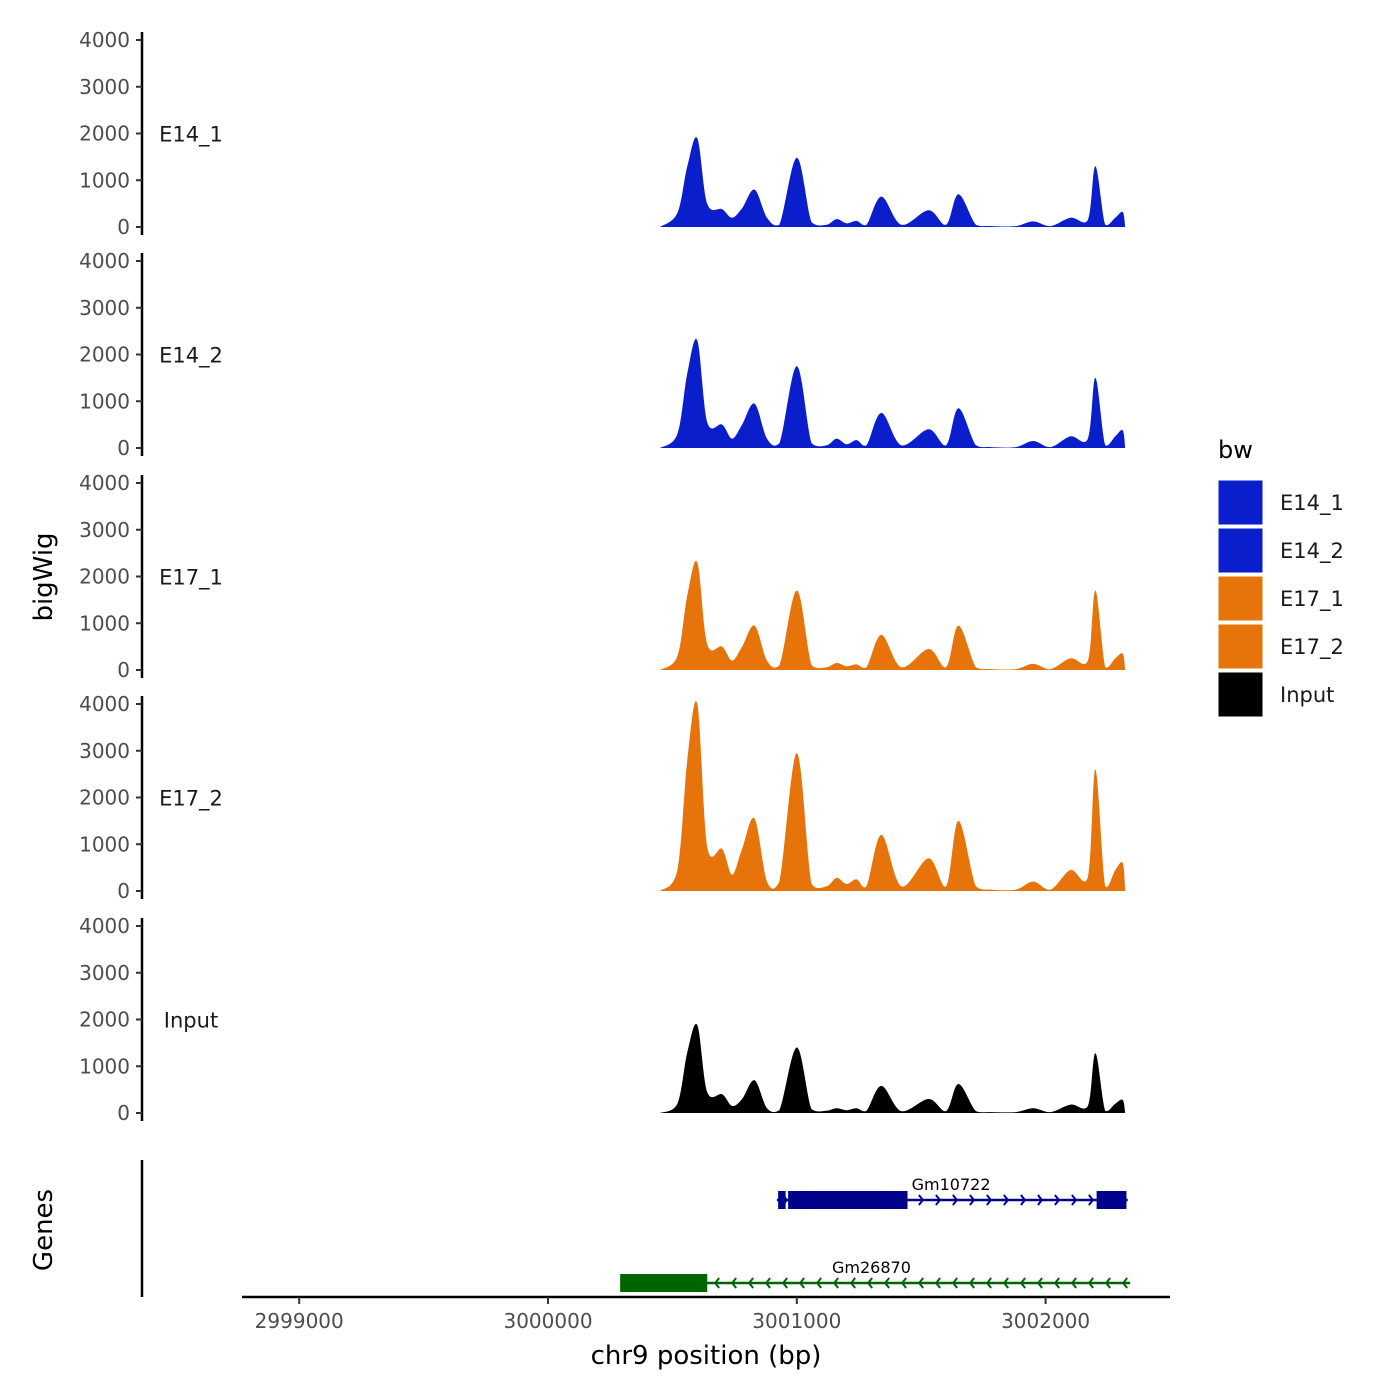  I want to click on legend: E14_1 E14_2 E17_1 E17_2 Input, so click(1280, 598).